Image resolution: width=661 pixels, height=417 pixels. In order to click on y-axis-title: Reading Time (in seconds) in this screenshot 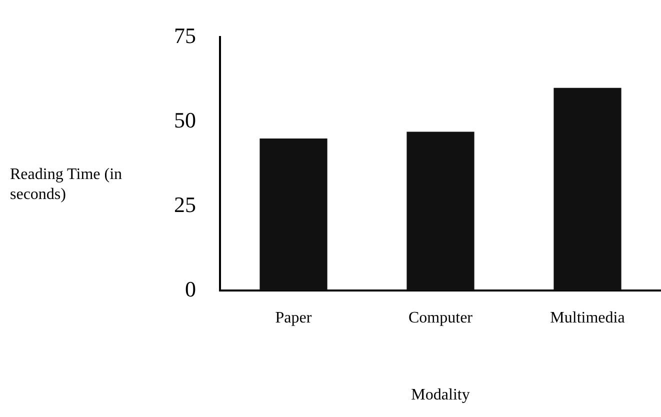, I will do `click(66, 185)`.